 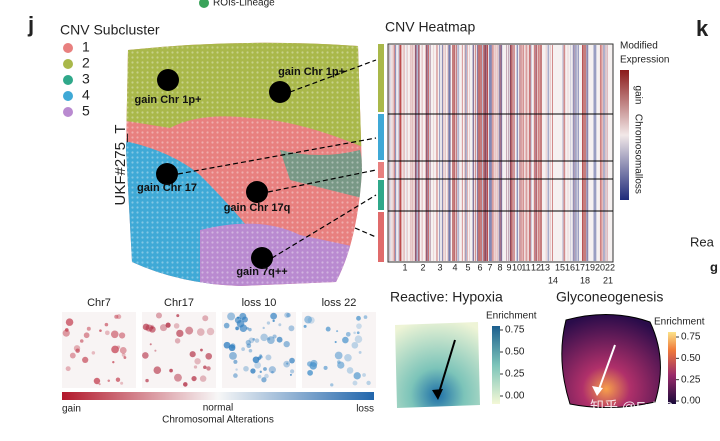 I want to click on legend-label: 2, so click(x=86, y=63).